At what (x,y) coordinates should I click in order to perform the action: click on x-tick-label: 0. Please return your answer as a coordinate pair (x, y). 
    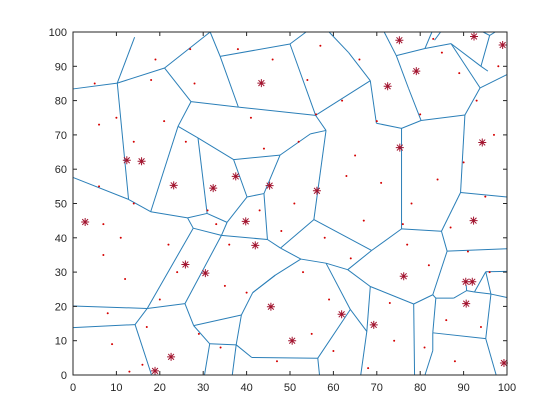
    Looking at the image, I should click on (73, 388).